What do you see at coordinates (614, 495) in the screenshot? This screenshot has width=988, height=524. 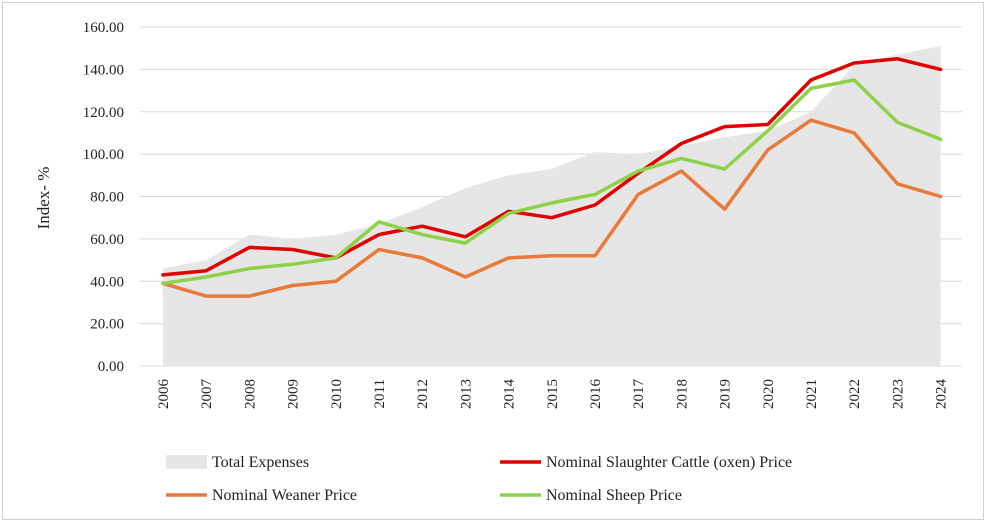 I see `legend-label: Nominal Sheep Price` at bounding box center [614, 495].